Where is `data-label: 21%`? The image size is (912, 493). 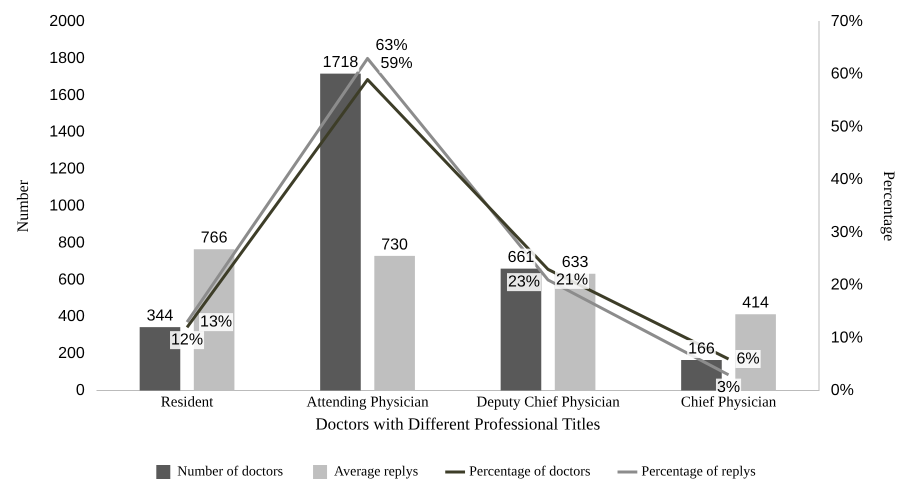 data-label: 21% is located at coordinates (572, 279).